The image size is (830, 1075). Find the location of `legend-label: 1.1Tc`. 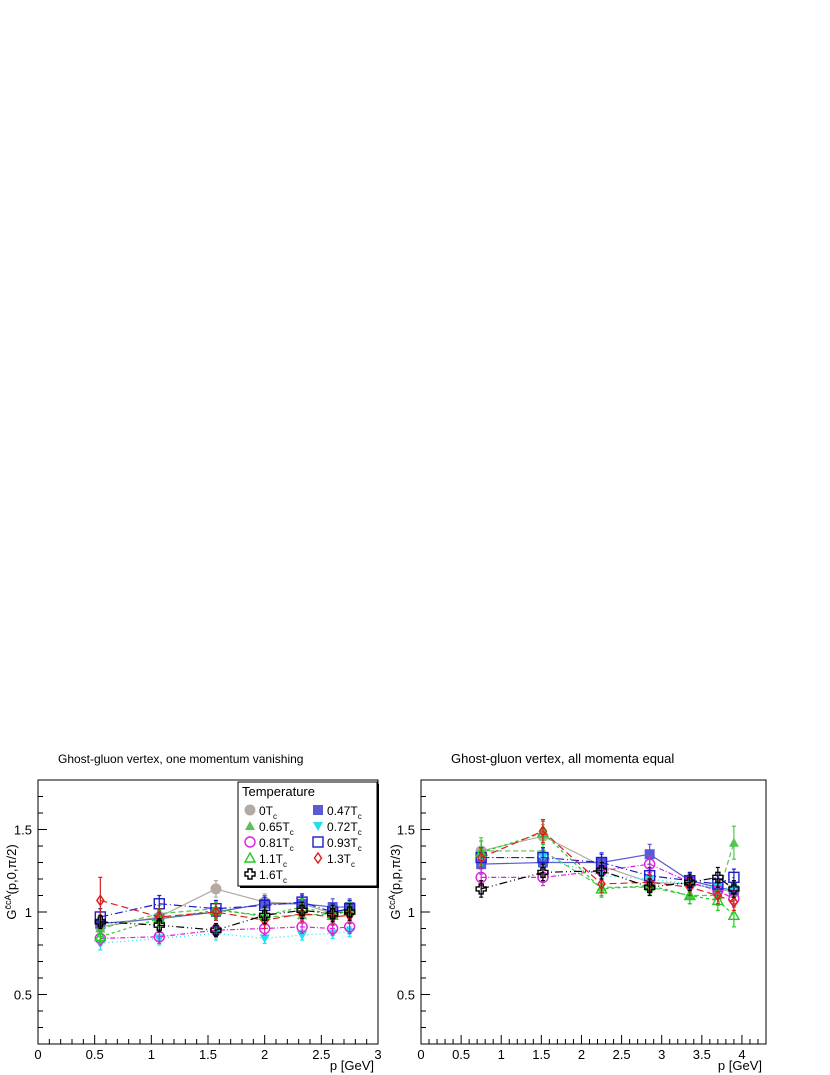

legend-label: 1.1Tc is located at coordinates (273, 860).